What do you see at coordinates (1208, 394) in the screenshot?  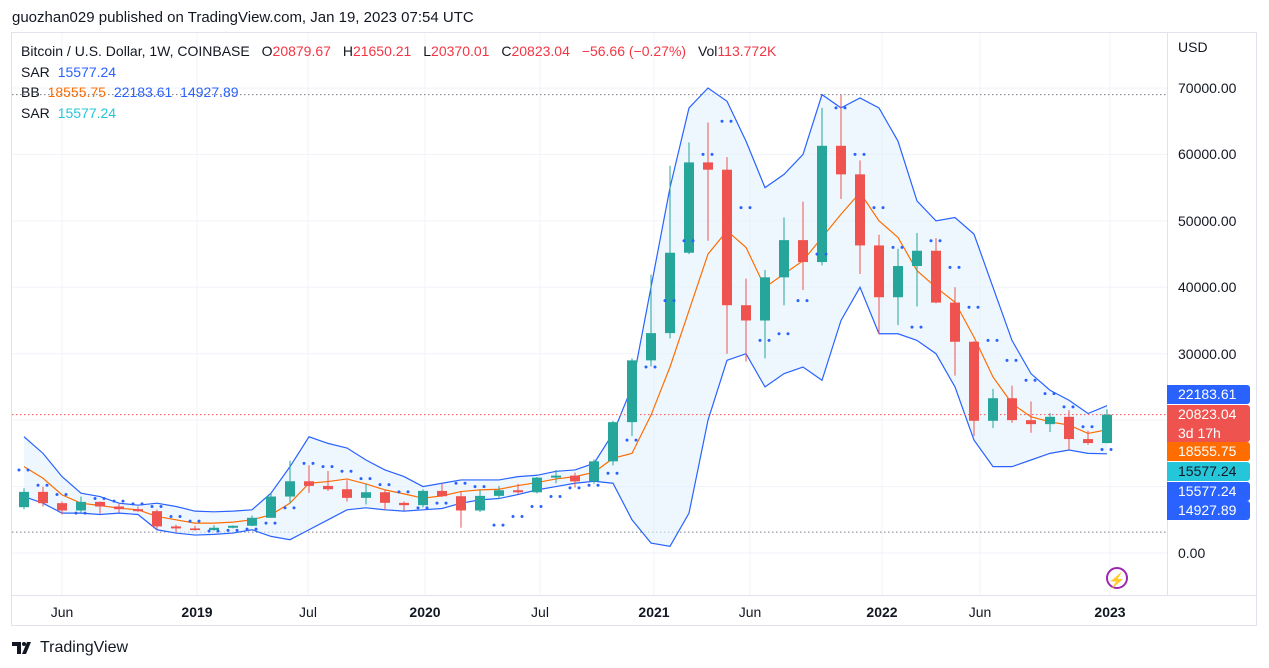 I see `price-badge: 22183.61` at bounding box center [1208, 394].